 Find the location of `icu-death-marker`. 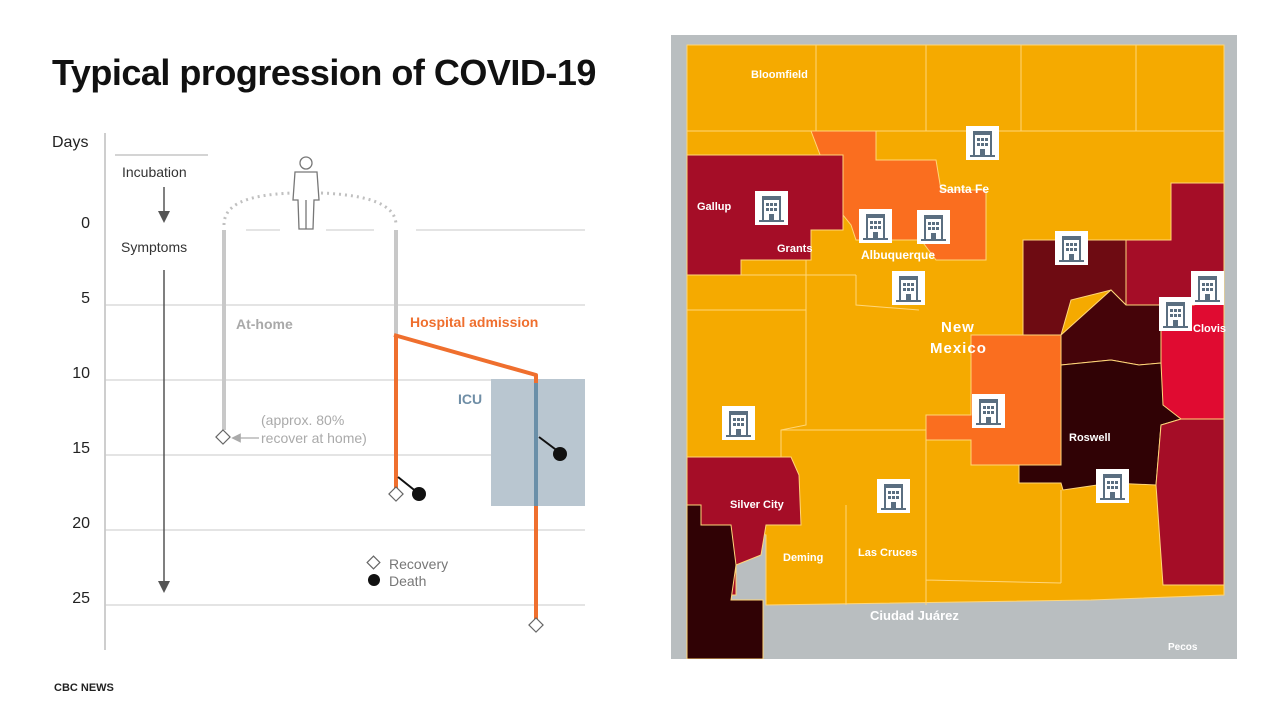

icu-death-marker is located at coordinates (560, 454).